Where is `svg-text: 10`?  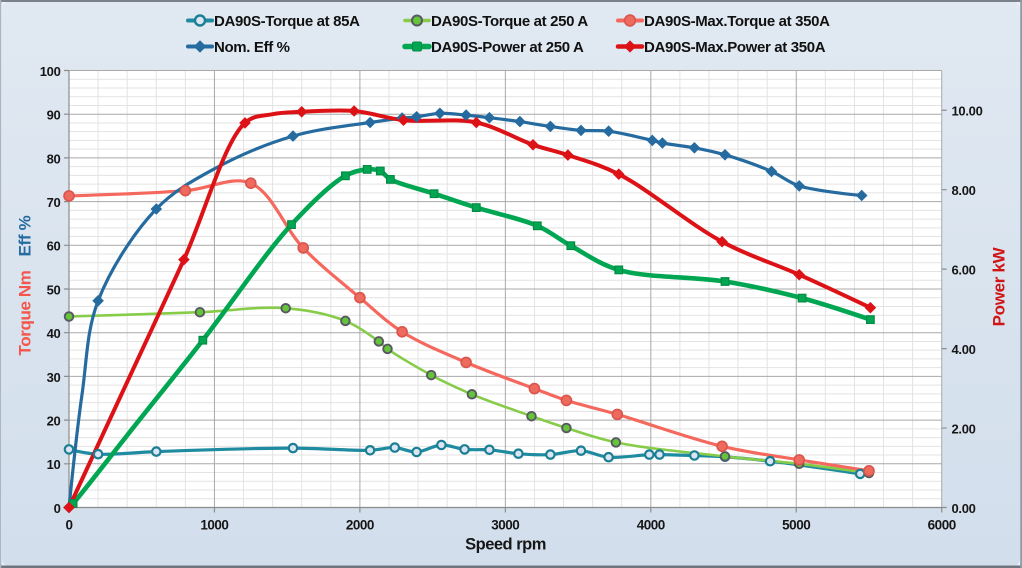 svg-text: 10 is located at coordinates (54, 464).